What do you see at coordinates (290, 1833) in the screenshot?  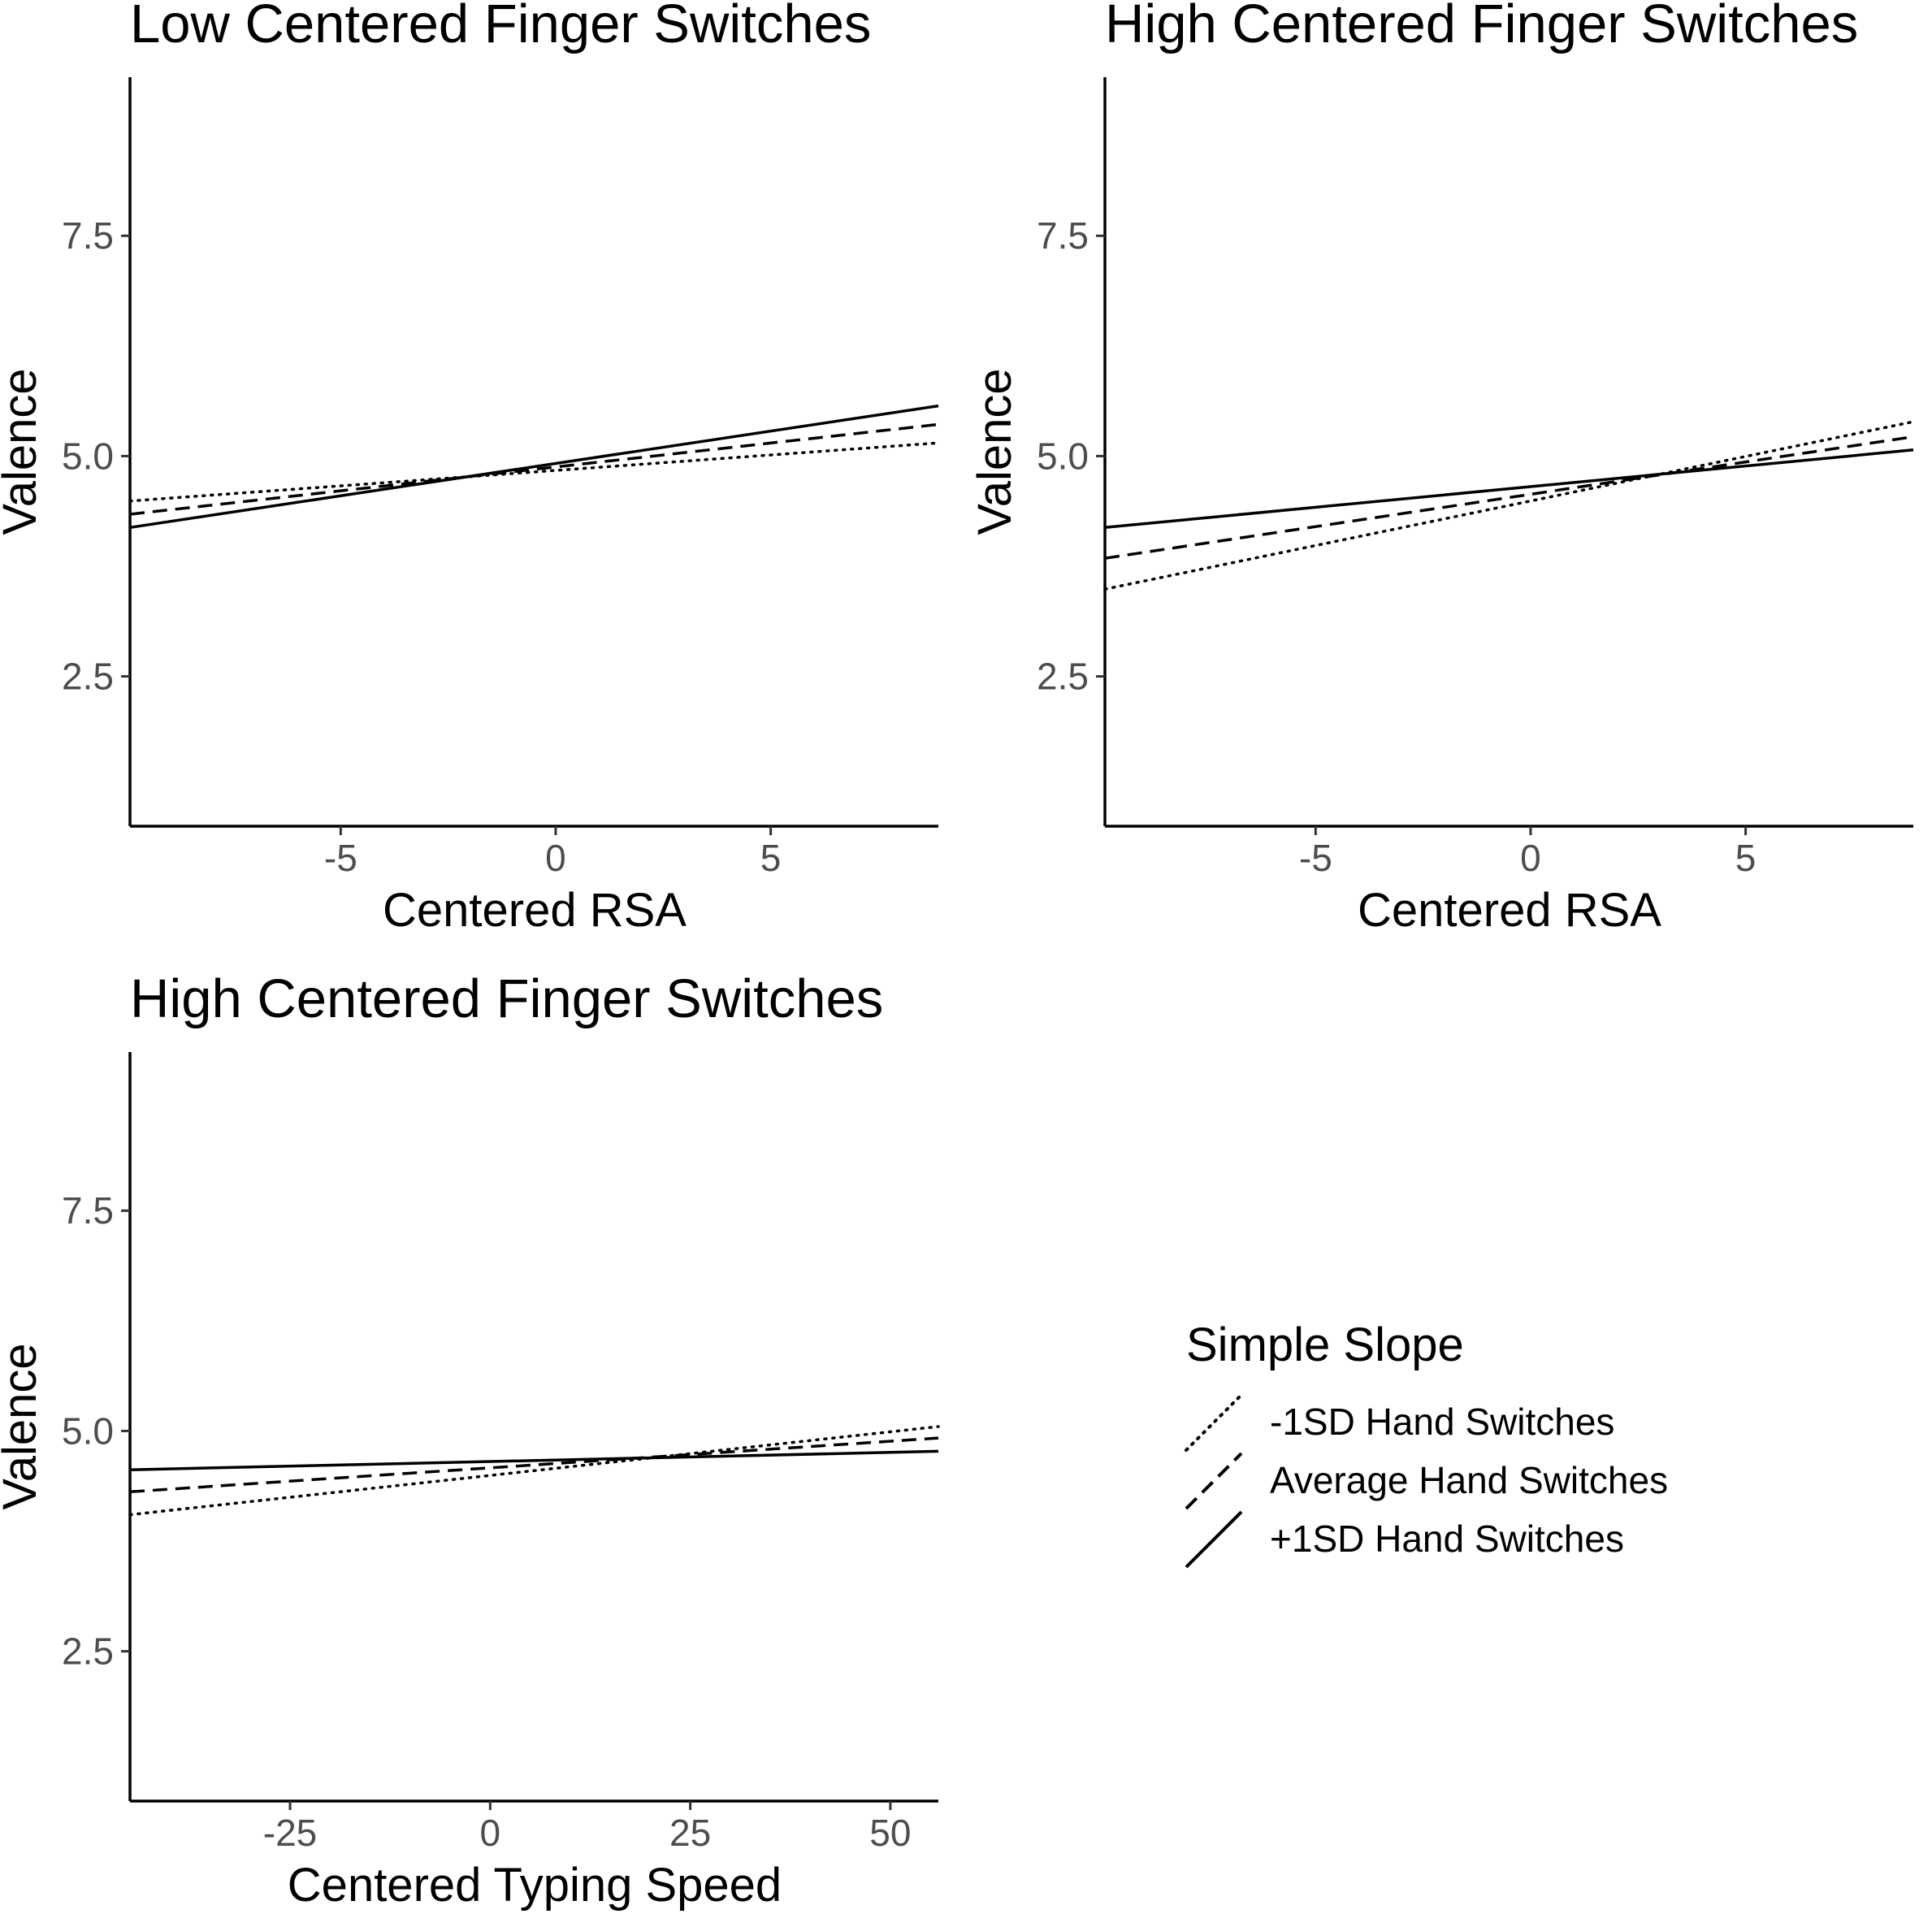 I see `x-tick-label: -25` at bounding box center [290, 1833].